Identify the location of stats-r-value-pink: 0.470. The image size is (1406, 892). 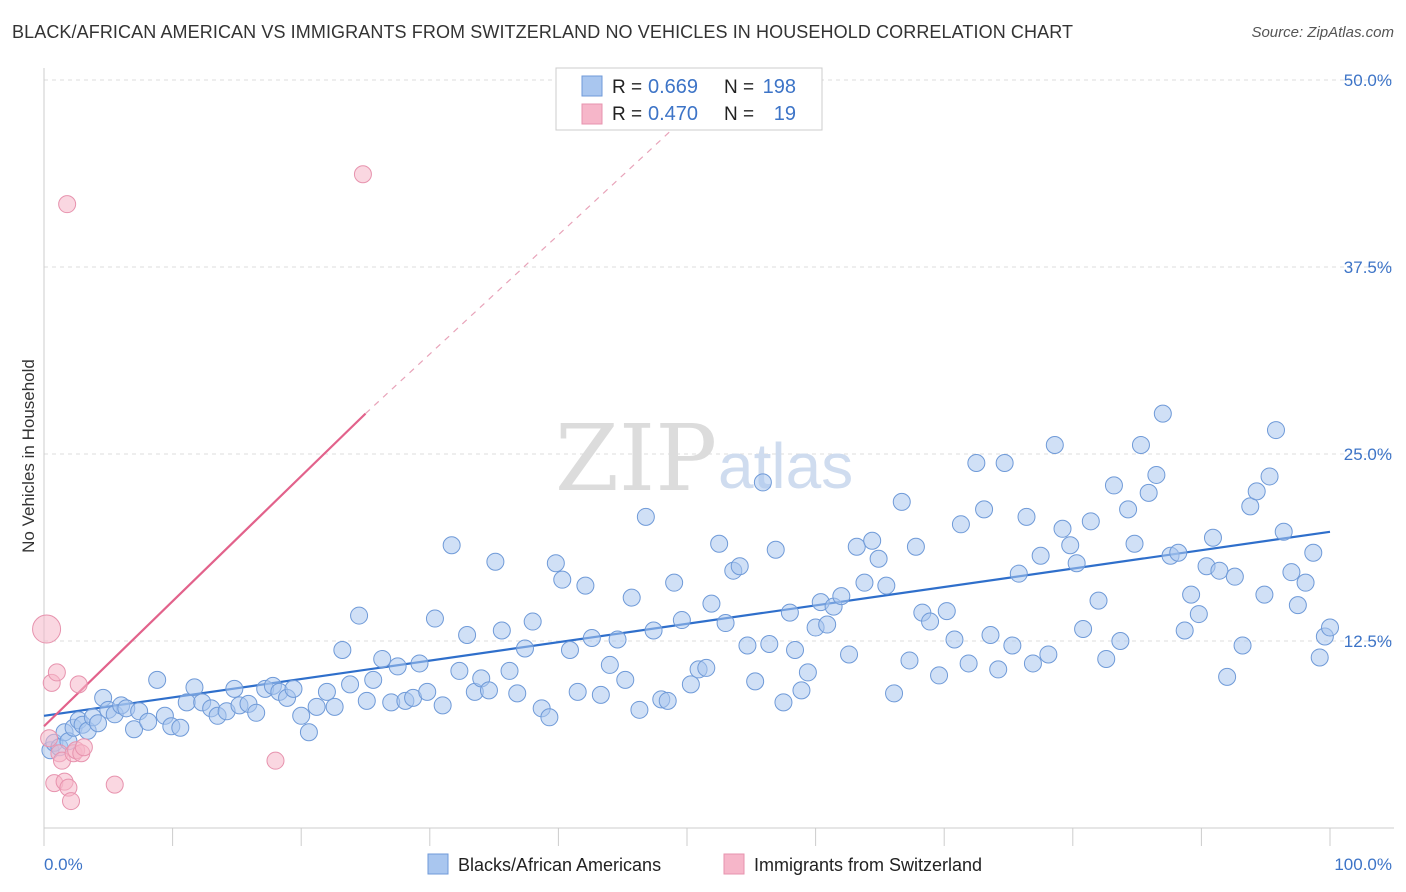
(673, 114).